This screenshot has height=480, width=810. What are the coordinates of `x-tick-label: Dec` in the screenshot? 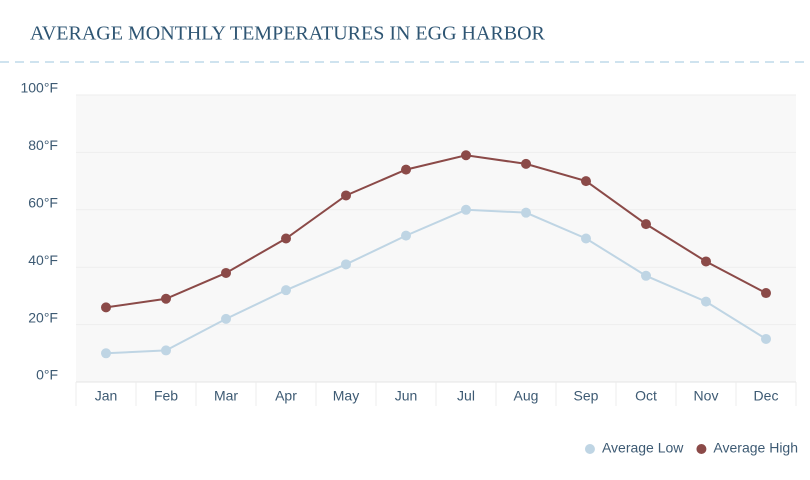 It's located at (766, 396).